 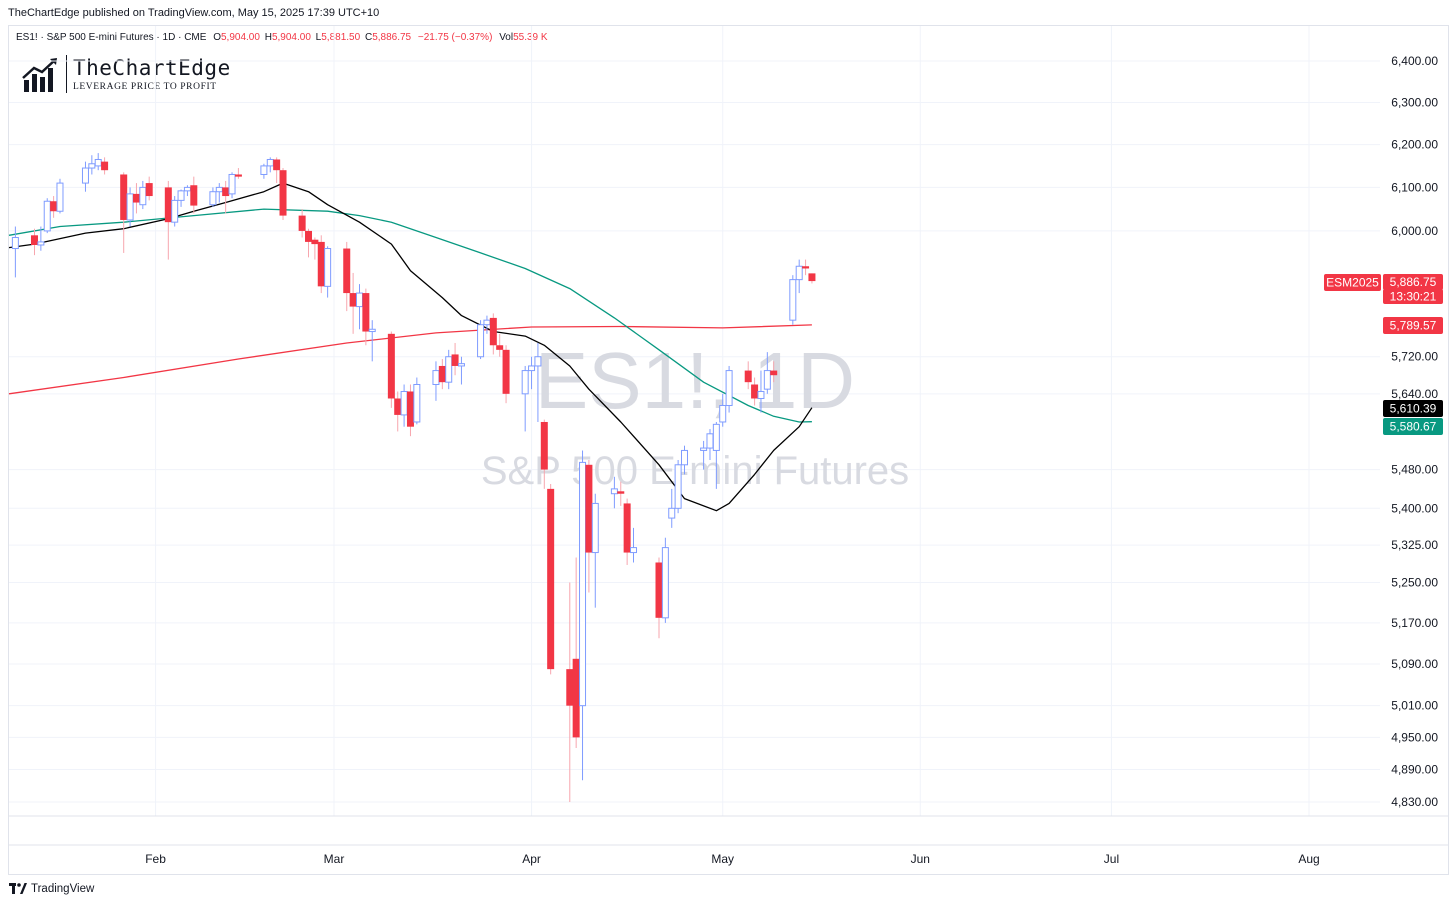 I want to click on y-tick-label: 6,200.00, so click(x=1414, y=145).